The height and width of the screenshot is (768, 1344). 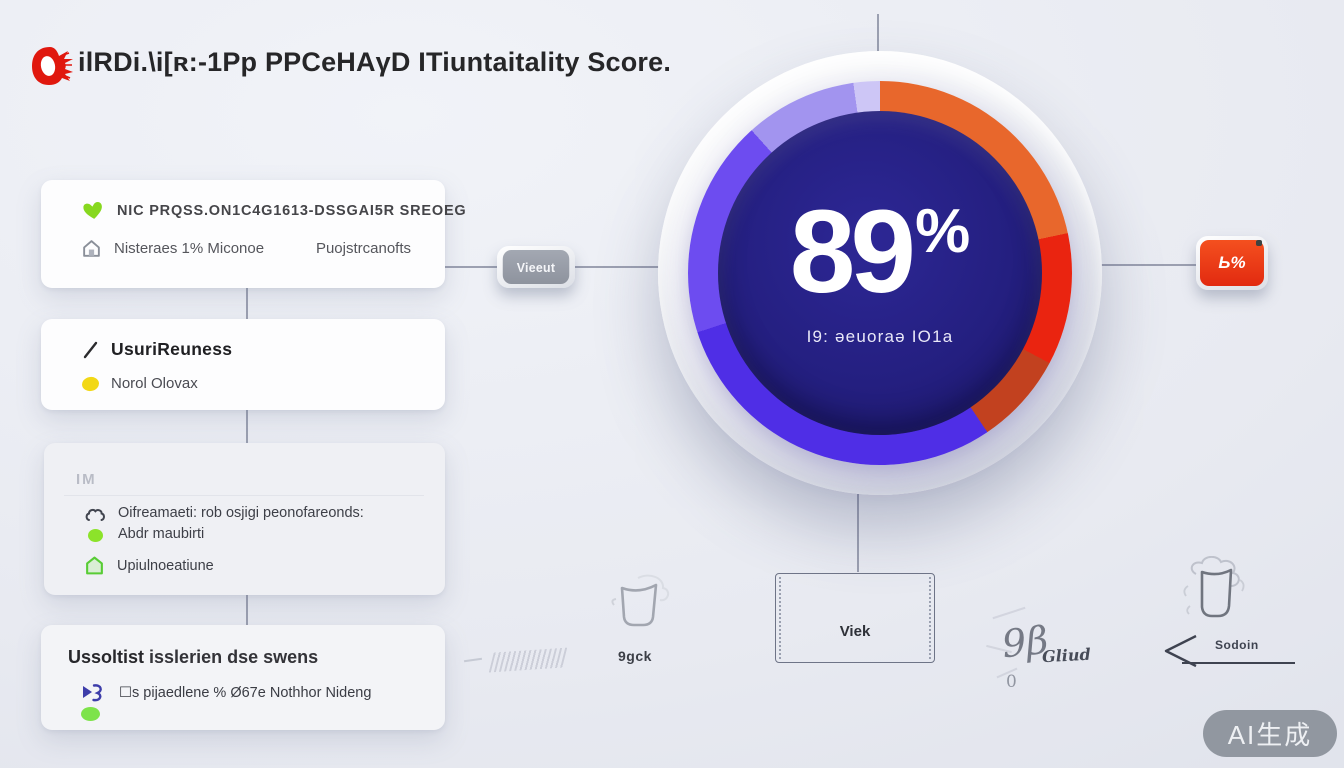 What do you see at coordinates (1238, 663) in the screenshot?
I see `arrow-line` at bounding box center [1238, 663].